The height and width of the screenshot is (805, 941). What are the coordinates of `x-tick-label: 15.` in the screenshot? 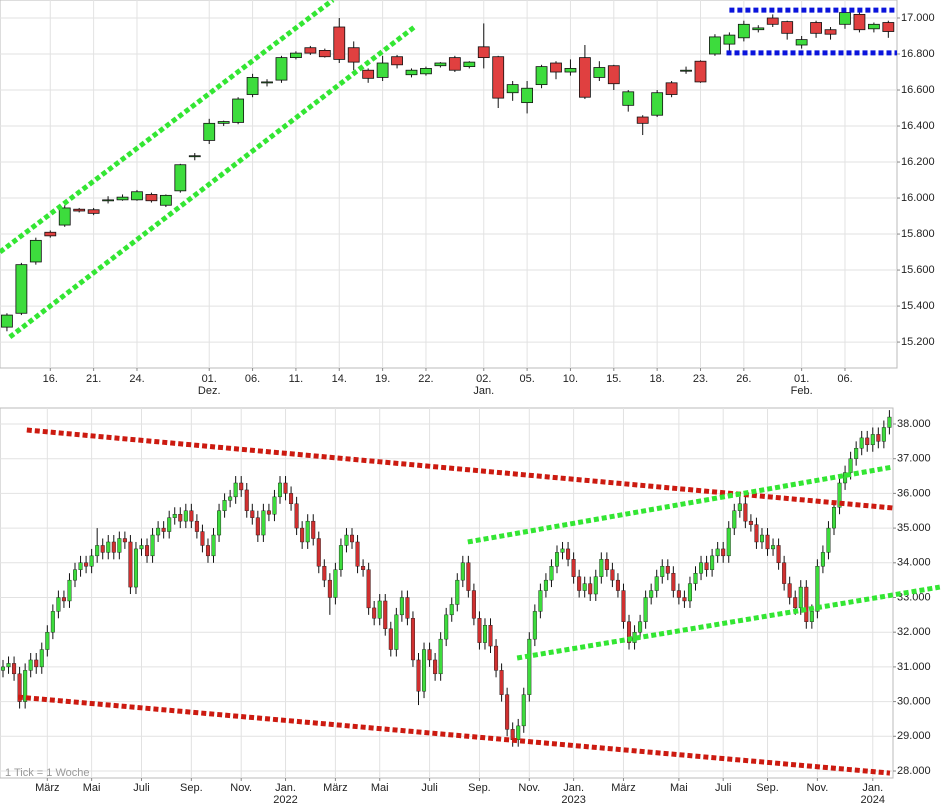 It's located at (613, 379).